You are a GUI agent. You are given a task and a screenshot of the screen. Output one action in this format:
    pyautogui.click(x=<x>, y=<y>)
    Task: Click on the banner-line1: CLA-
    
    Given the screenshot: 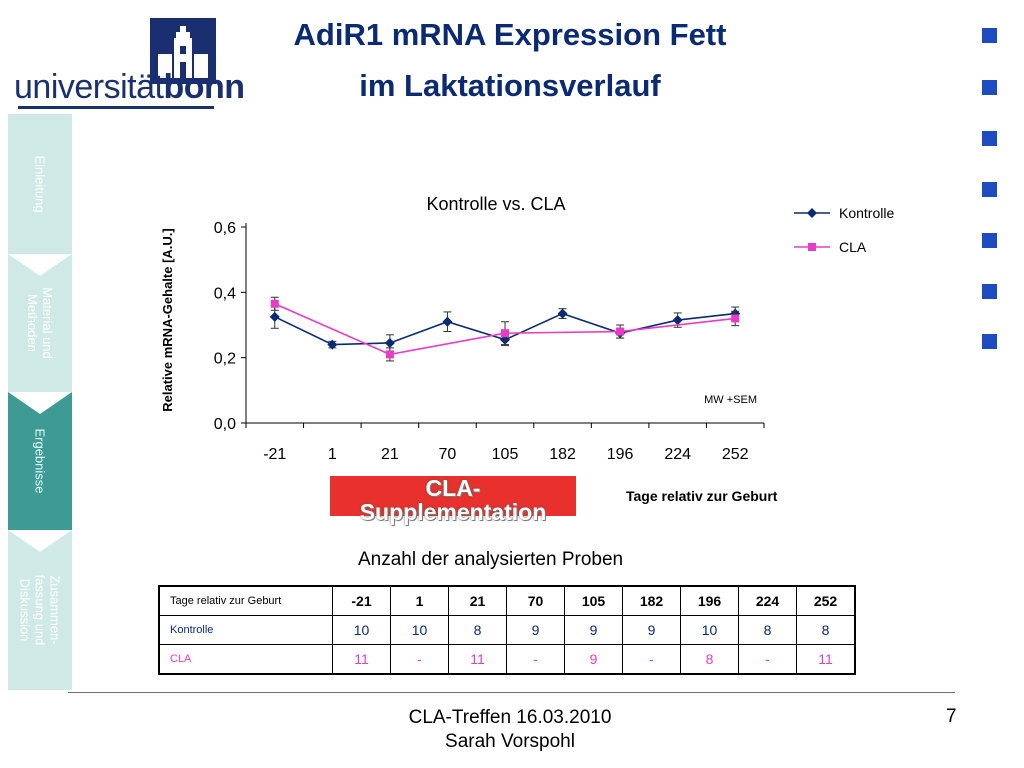 What is the action you would take?
    pyautogui.click(x=453, y=488)
    